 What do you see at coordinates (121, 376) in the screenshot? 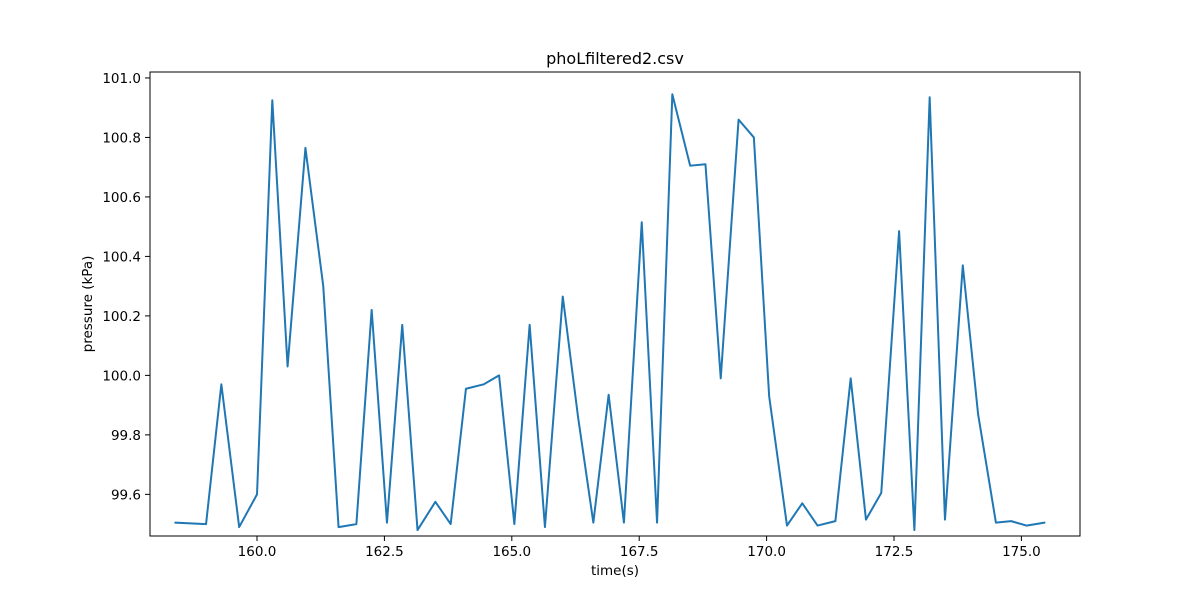
I see `y-tick-label: 100.0` at bounding box center [121, 376].